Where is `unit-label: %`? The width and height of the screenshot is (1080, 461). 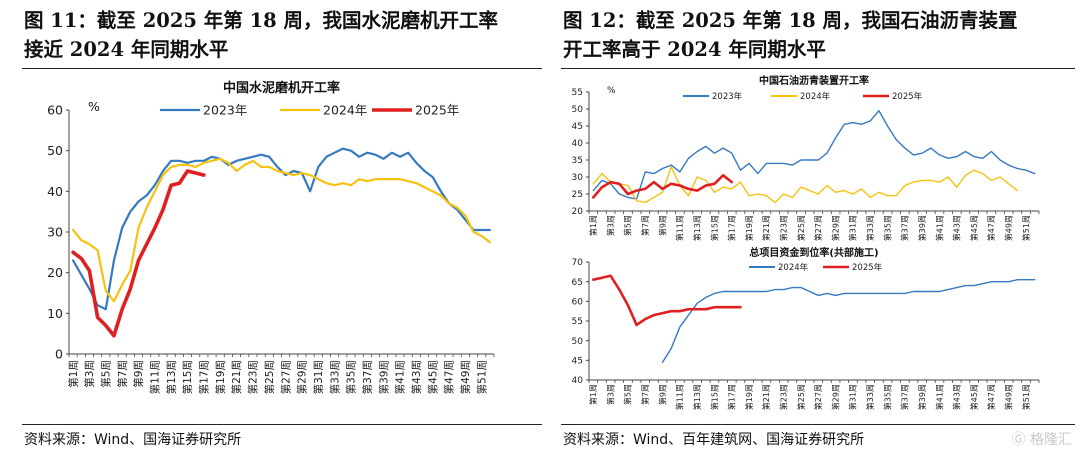 unit-label: % is located at coordinates (611, 91).